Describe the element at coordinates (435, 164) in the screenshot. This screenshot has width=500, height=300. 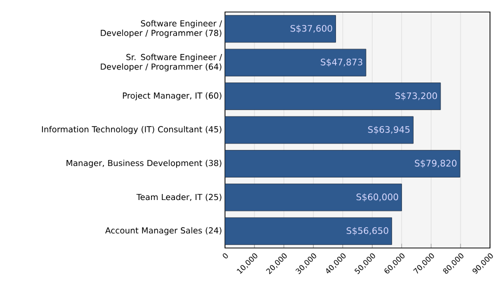
I see `data-label: S$79,820` at that location.